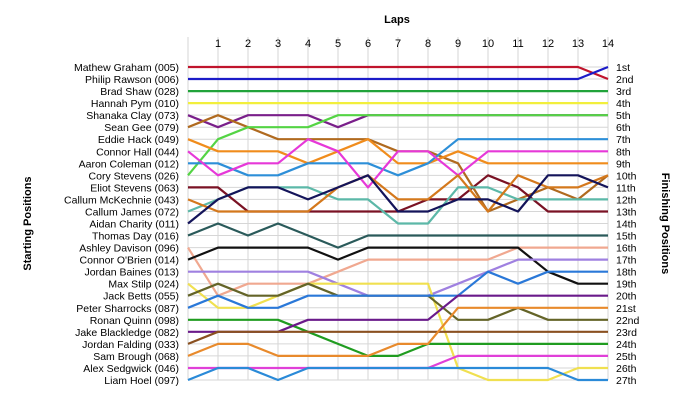 The height and width of the screenshot is (405, 700). What do you see at coordinates (626, 345) in the screenshot?
I see `finishing-position-label: 24th` at bounding box center [626, 345].